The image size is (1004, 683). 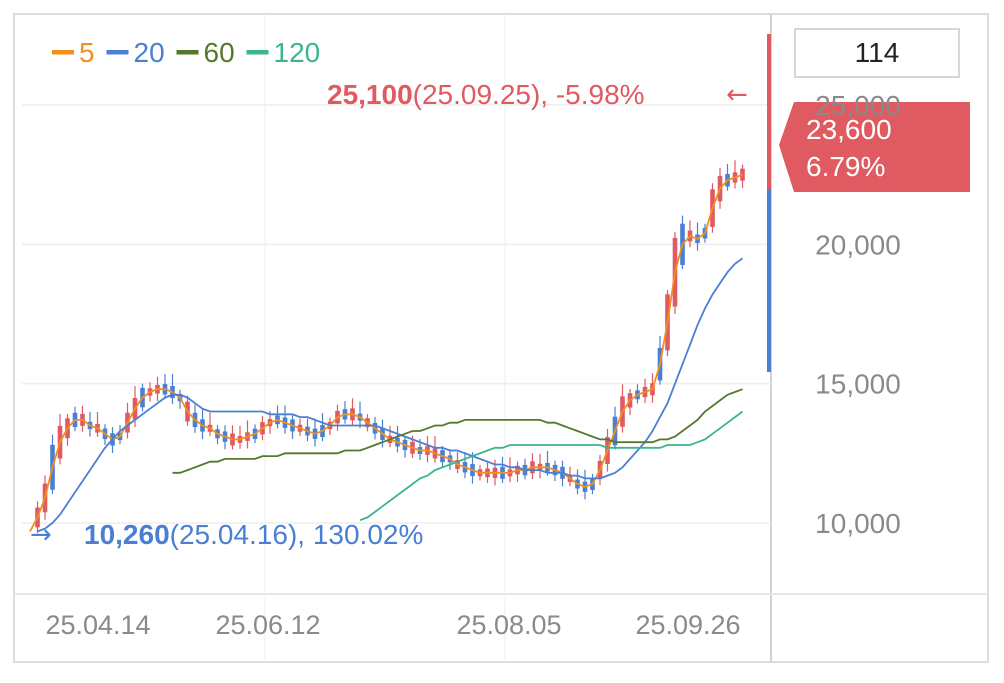 What do you see at coordinates (149, 52) in the screenshot?
I see `legend-label: 20` at bounding box center [149, 52].